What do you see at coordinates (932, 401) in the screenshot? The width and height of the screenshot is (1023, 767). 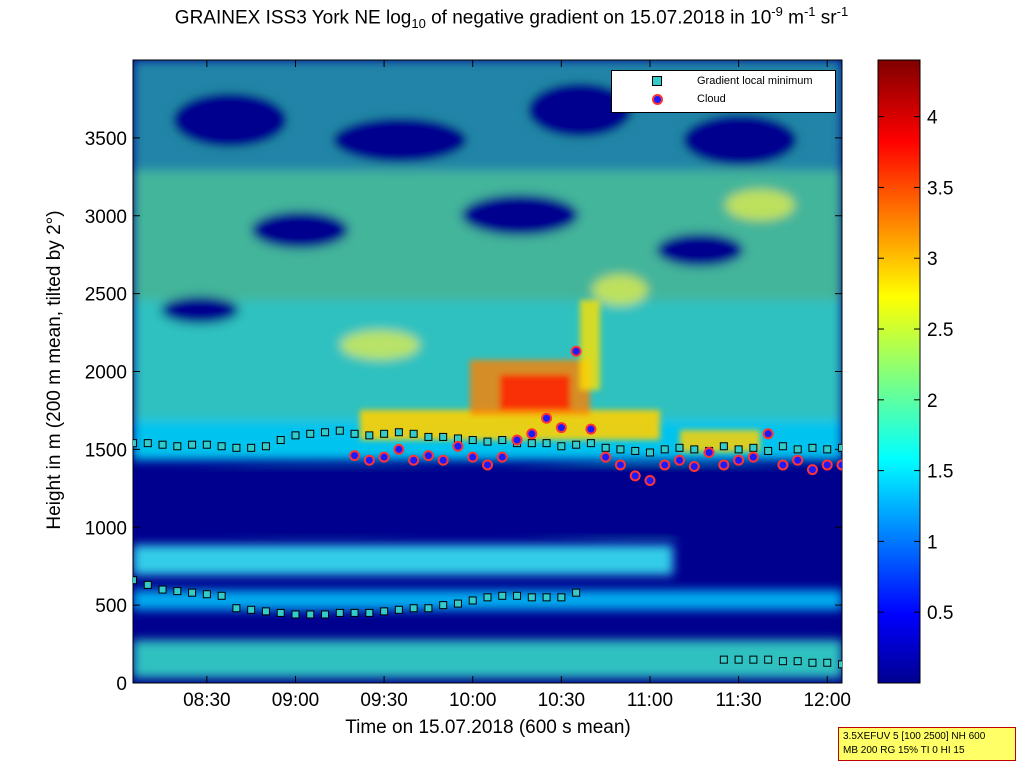 I see `colorbar-tick-label: 2` at bounding box center [932, 401].